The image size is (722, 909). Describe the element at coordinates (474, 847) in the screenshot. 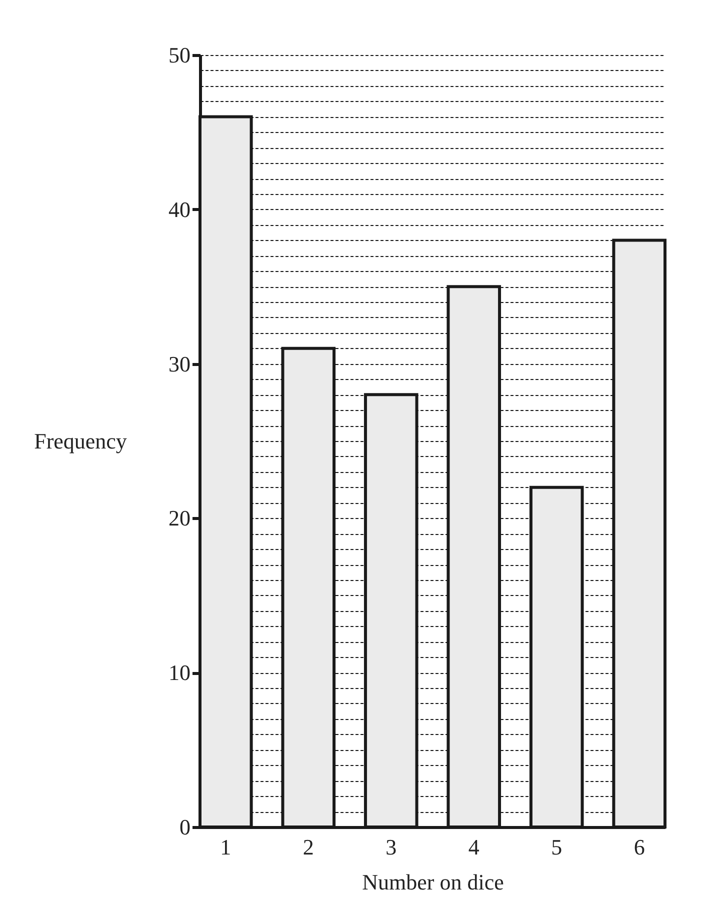

I see `x-tick-label: 4` at that location.